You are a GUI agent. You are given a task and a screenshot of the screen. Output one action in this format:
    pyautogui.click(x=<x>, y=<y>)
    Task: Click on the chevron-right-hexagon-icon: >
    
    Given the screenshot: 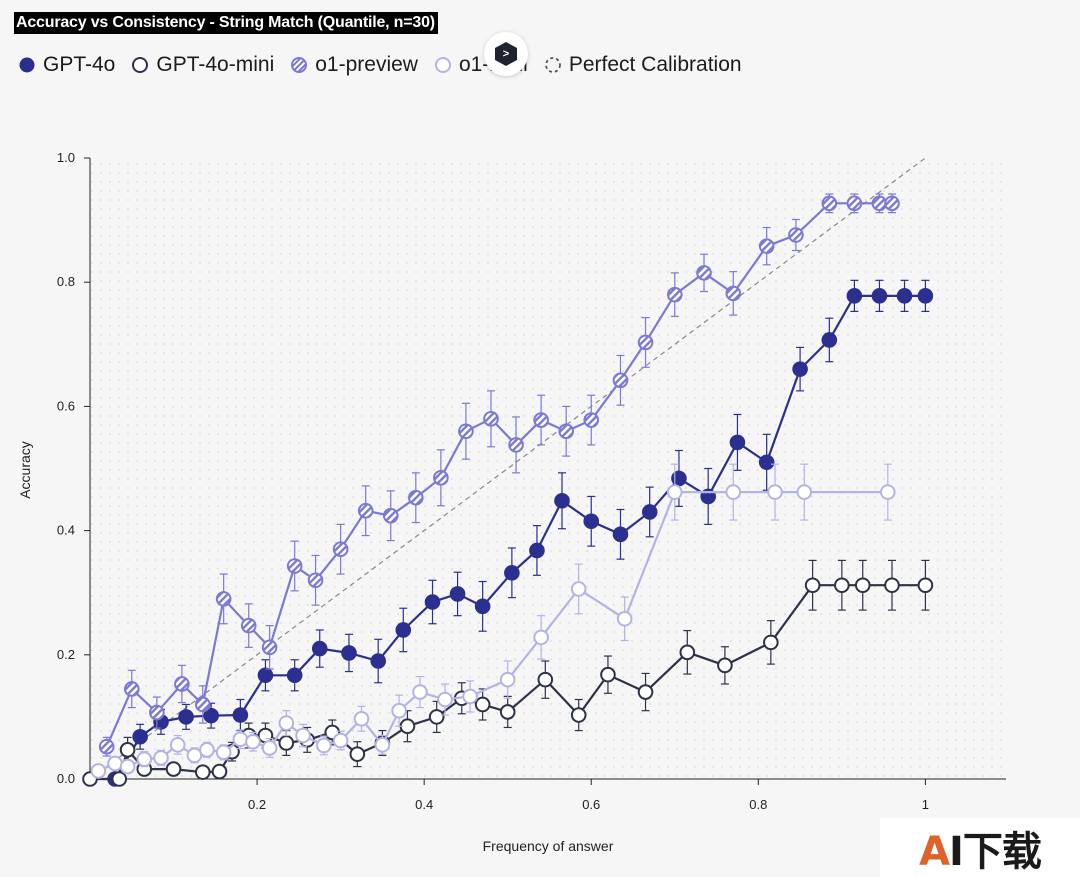 What is the action you would take?
    pyautogui.click(x=506, y=54)
    